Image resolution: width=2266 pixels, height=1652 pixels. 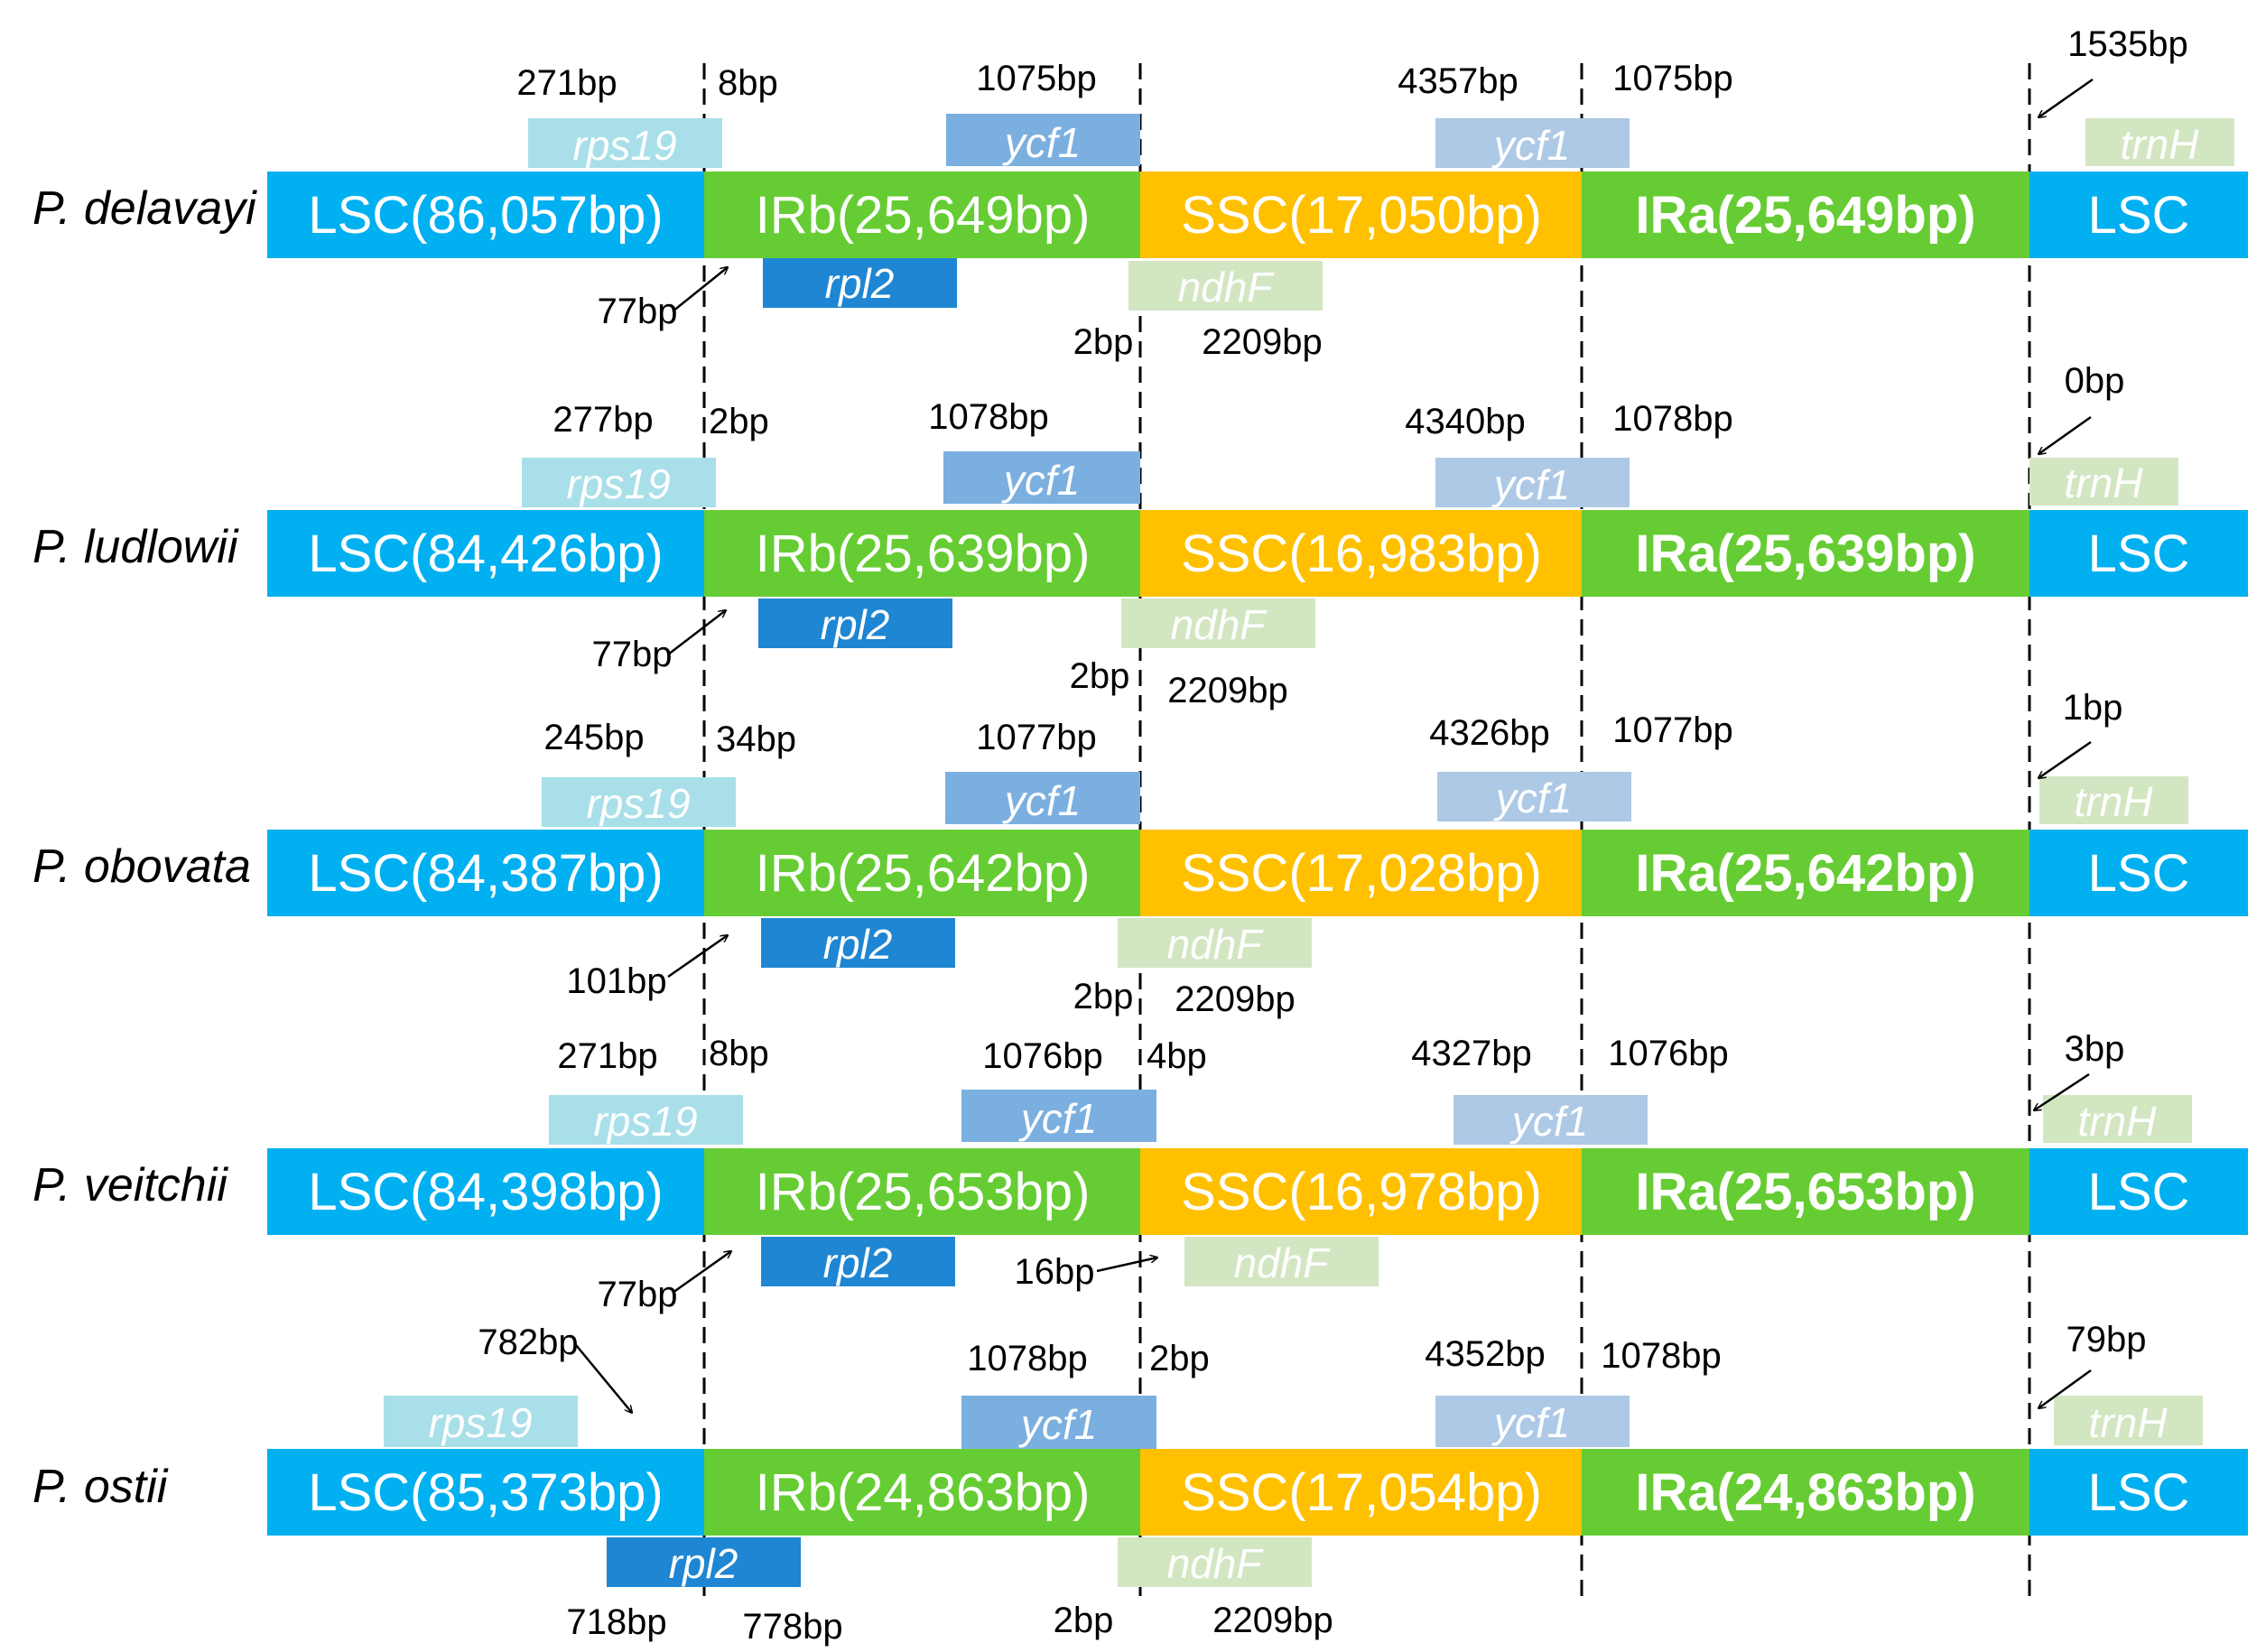 What do you see at coordinates (1177, 1056) in the screenshot?
I see `bp-ycf1-jsb: 4bp` at bounding box center [1177, 1056].